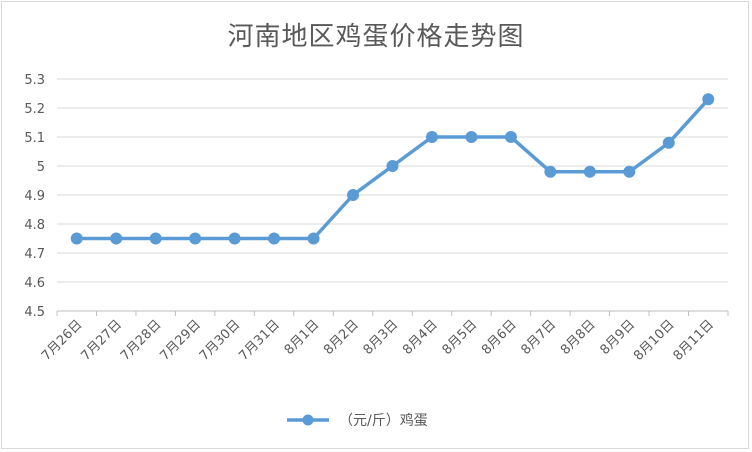  What do you see at coordinates (302, 337) in the screenshot?
I see `x-tick-label: 8月1日` at bounding box center [302, 337].